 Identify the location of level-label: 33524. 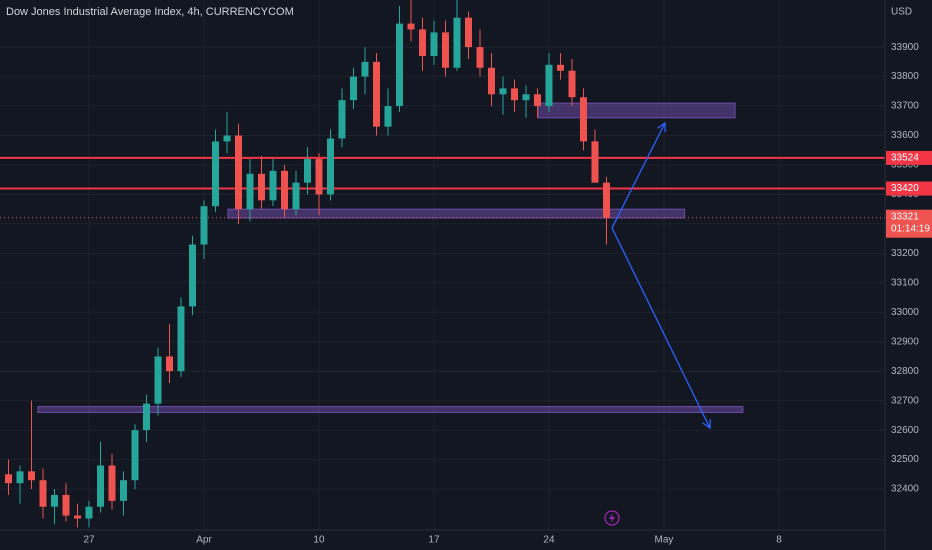
(905, 158).